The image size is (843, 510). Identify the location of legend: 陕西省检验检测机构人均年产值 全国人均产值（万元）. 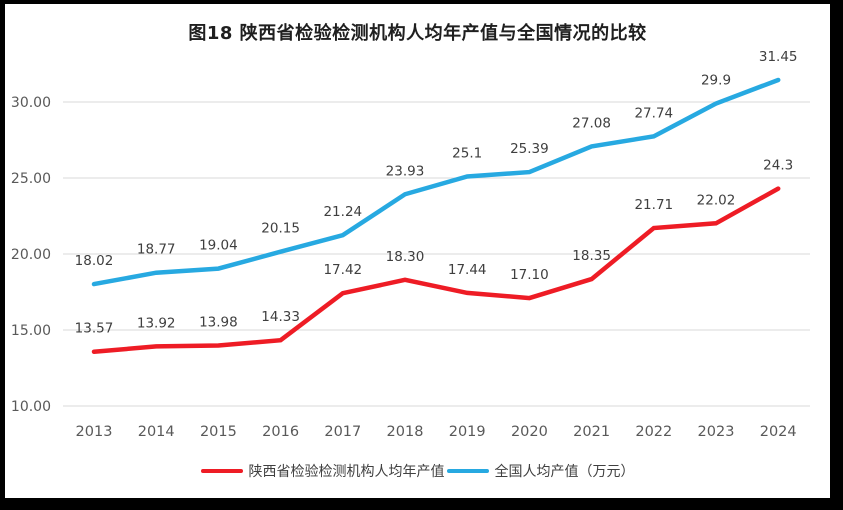
(417, 471).